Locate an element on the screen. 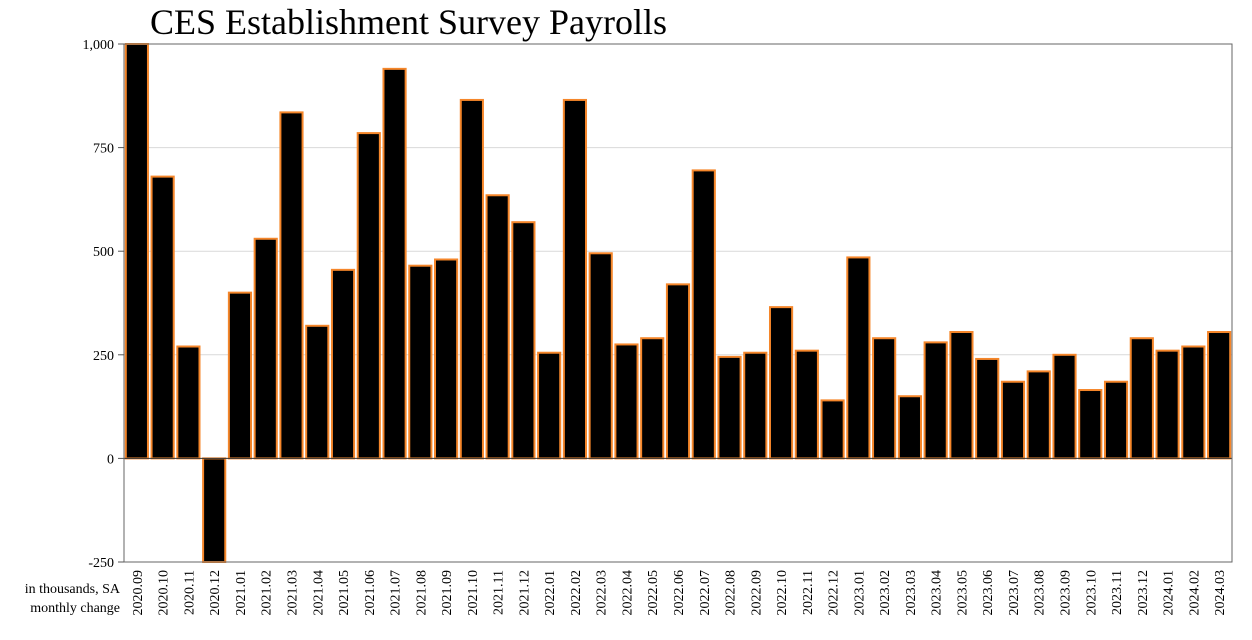 This screenshot has height=640, width=1252. x-tick-label: 2022.07 is located at coordinates (705, 593).